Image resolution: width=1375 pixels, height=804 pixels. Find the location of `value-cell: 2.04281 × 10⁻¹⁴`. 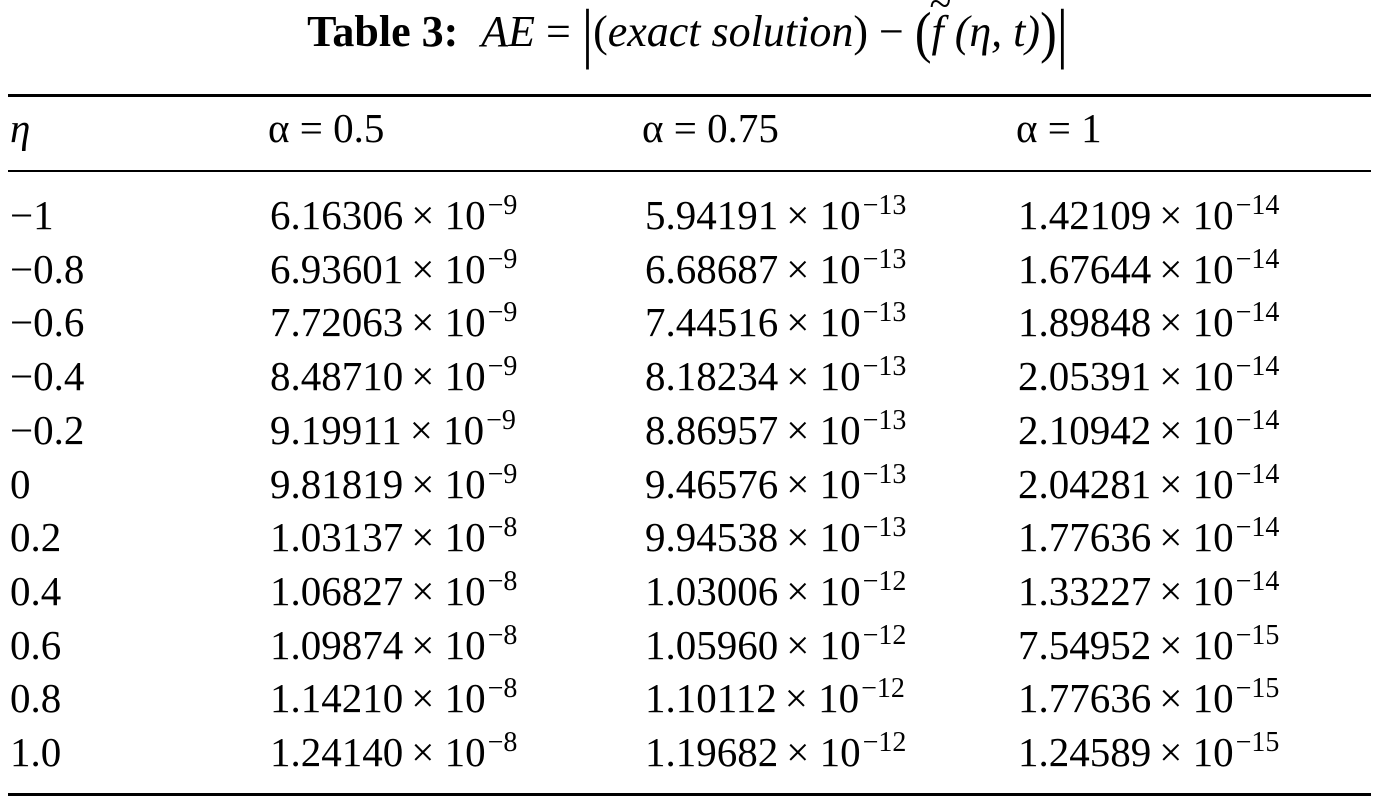

value-cell: 2.04281 × 10⁻¹⁴ is located at coordinates (1148, 484).